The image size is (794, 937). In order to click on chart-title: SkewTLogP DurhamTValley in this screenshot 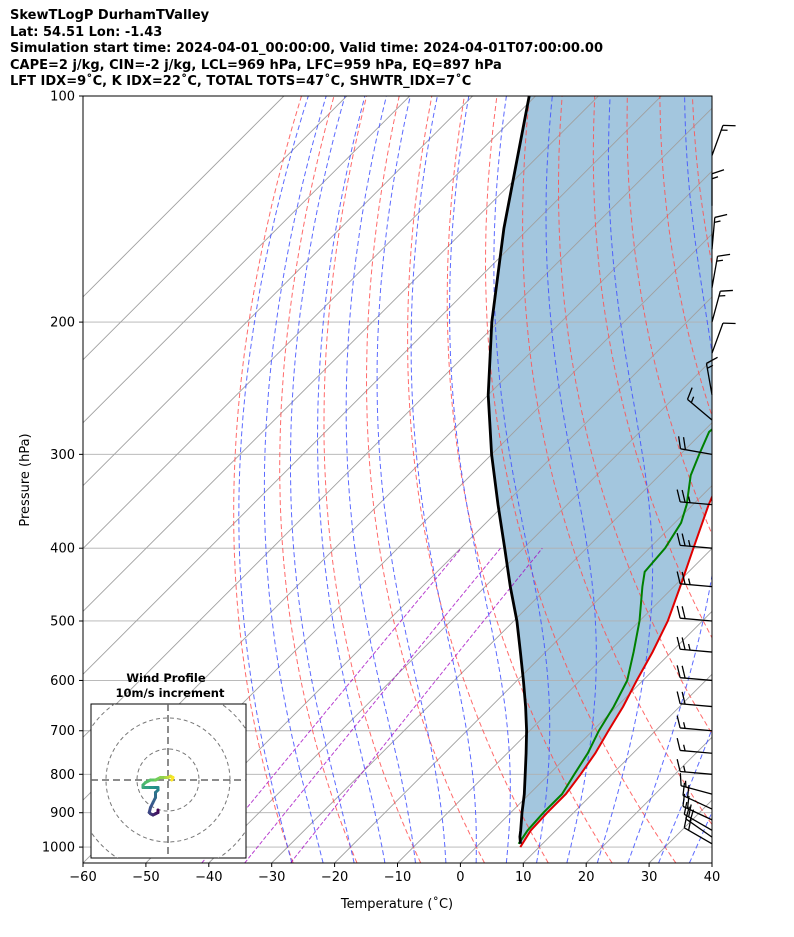, I will do `click(110, 15)`.